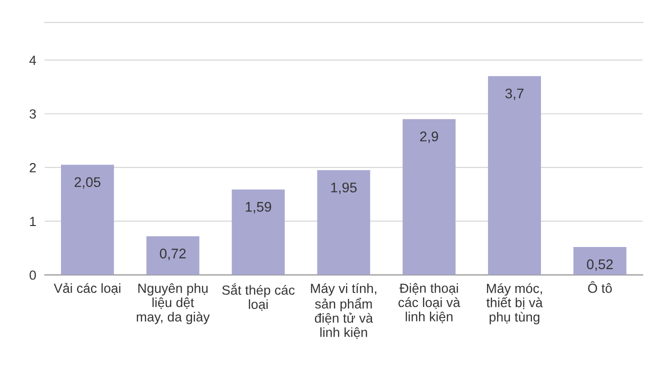 The height and width of the screenshot is (374, 668). What do you see at coordinates (514, 94) in the screenshot?
I see `data-label: 3,7` at bounding box center [514, 94].